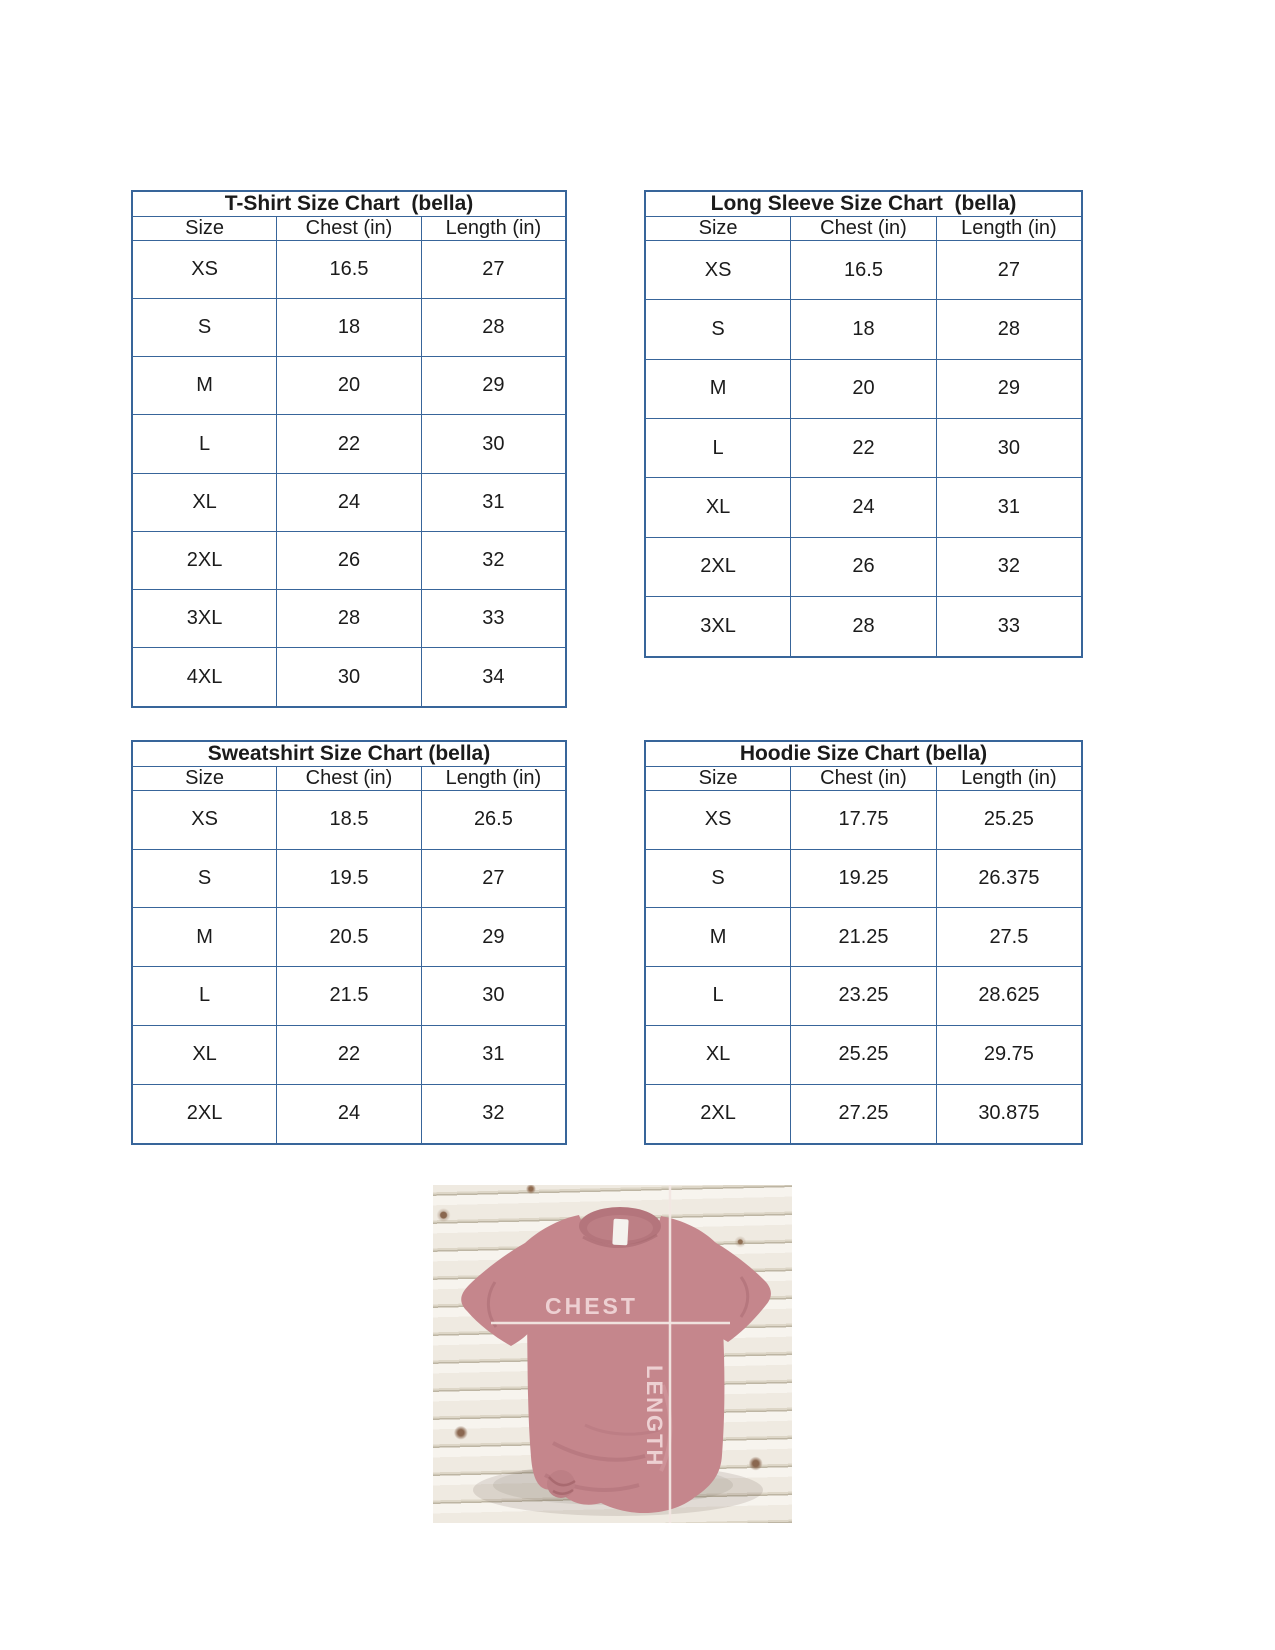  What do you see at coordinates (624, 1364) in the screenshot?
I see `shirt-body` at bounding box center [624, 1364].